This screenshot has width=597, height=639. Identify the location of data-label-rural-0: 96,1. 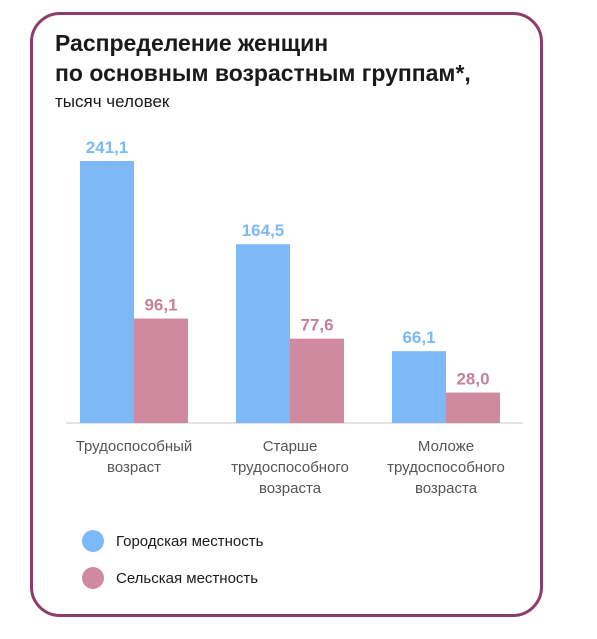
(160, 305).